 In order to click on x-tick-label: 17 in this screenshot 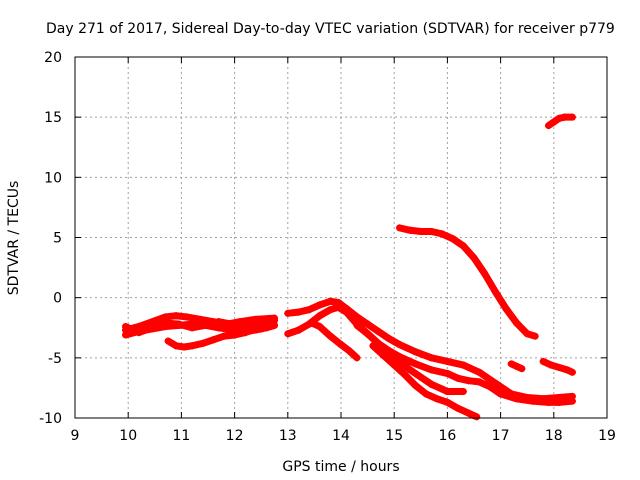, I will do `click(501, 436)`.